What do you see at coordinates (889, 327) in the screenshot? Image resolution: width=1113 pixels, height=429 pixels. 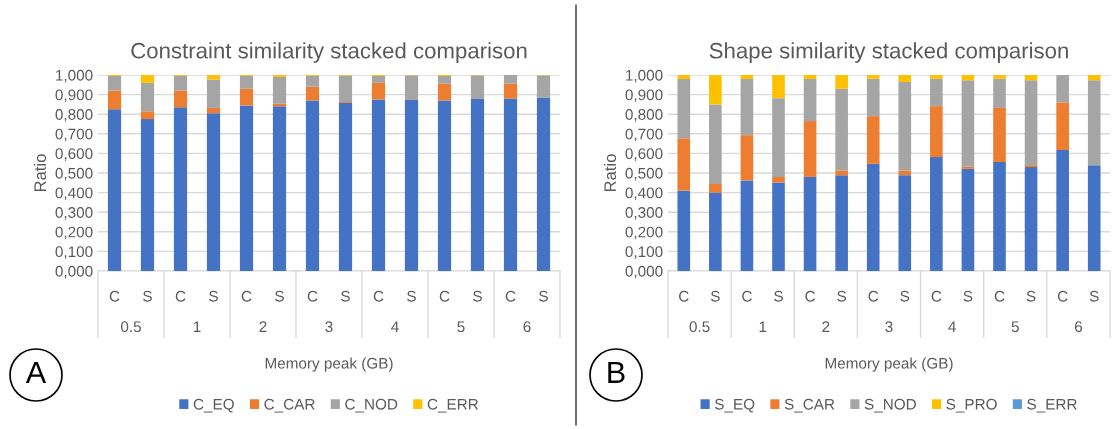 I see `text: 3` at bounding box center [889, 327].